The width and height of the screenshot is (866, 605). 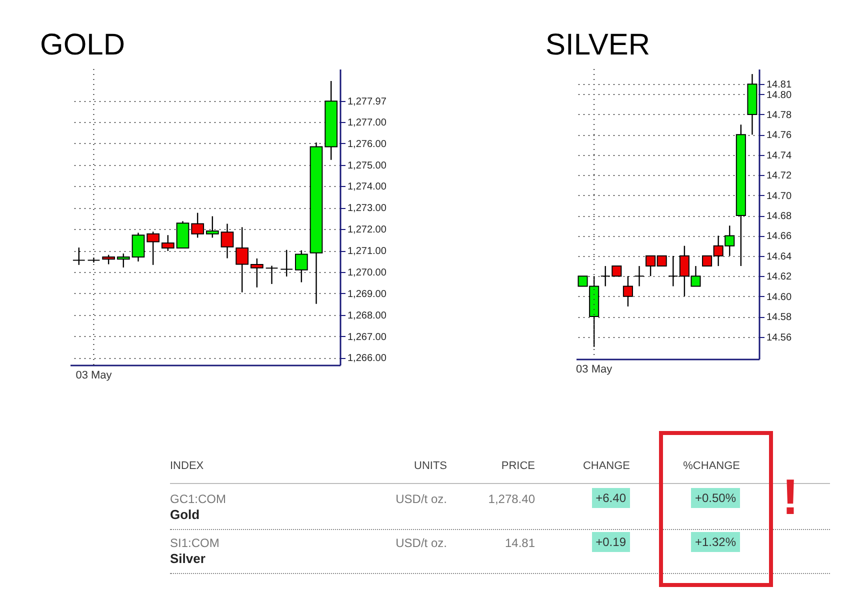 What do you see at coordinates (779, 256) in the screenshot?
I see `y-tick-label: 14.64` at bounding box center [779, 256].